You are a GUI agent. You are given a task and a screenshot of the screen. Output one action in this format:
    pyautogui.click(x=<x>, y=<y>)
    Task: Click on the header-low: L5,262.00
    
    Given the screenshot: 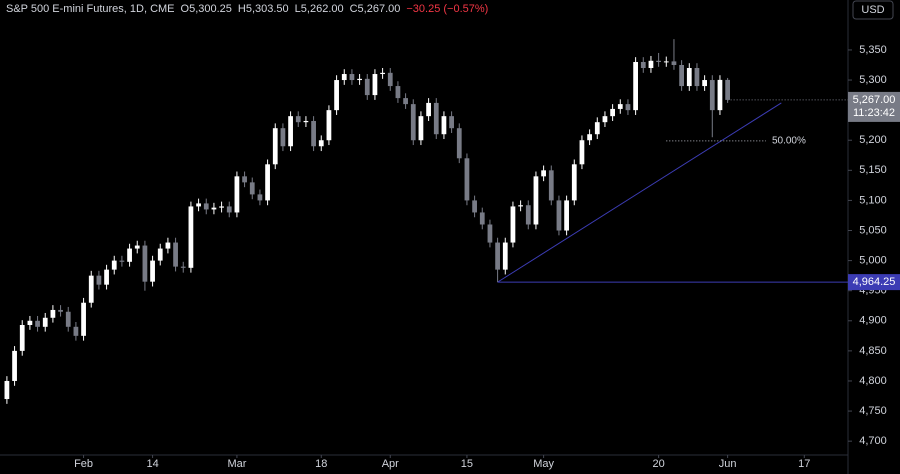 What is the action you would take?
    pyautogui.click(x=319, y=9)
    